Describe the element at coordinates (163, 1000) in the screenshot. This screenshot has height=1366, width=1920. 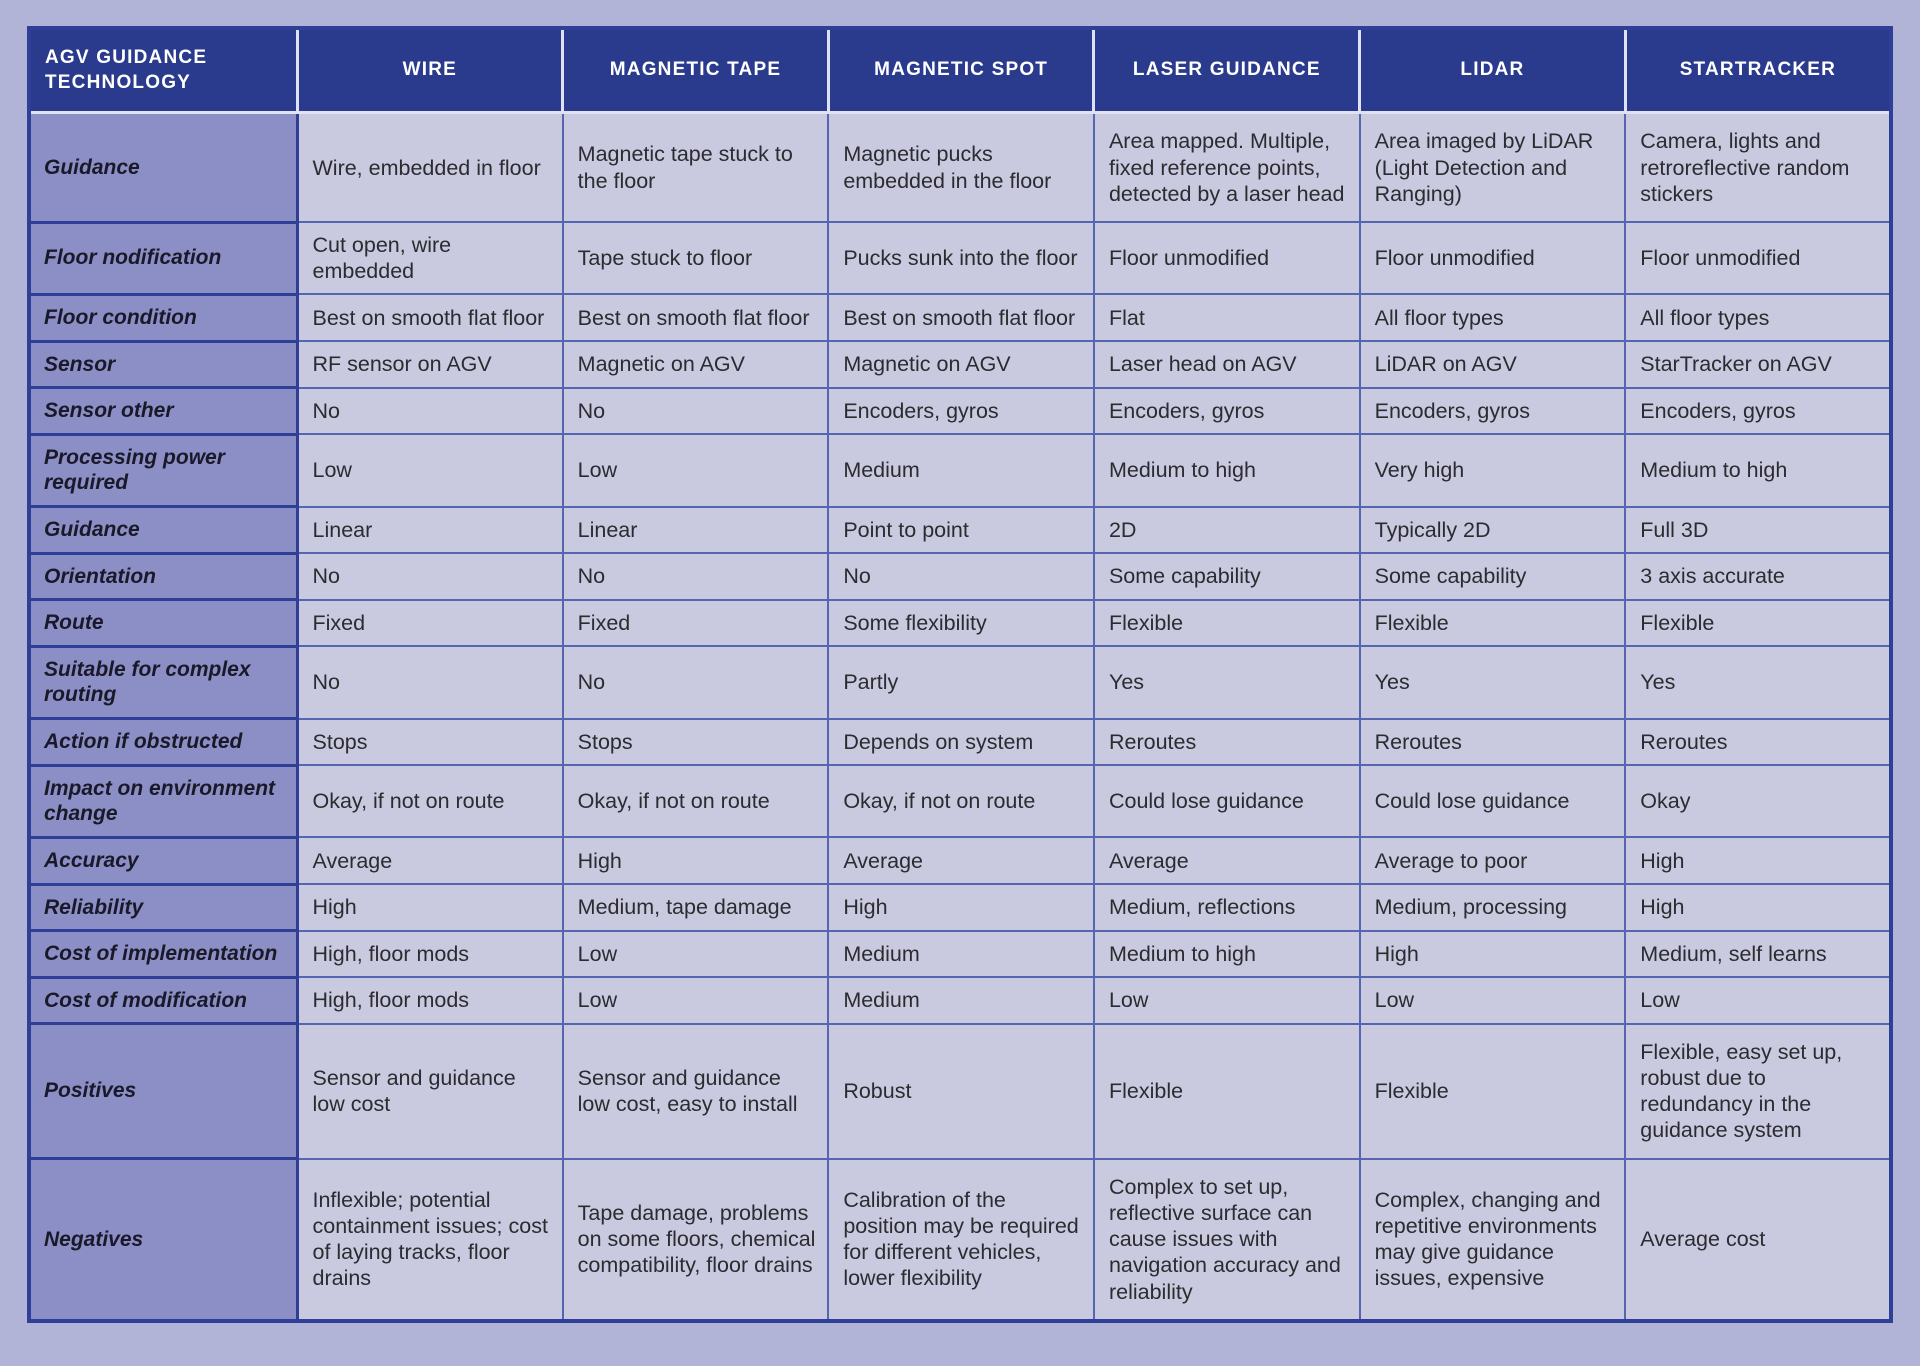
I see `row-label: Cost of modification` at that location.